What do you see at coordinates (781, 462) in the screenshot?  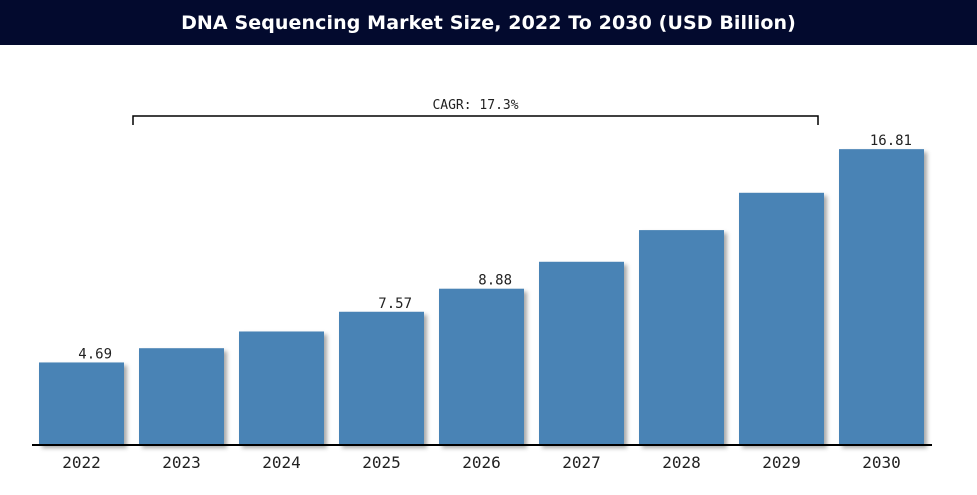 I see `x-tick-label-2029: 2029` at bounding box center [781, 462].